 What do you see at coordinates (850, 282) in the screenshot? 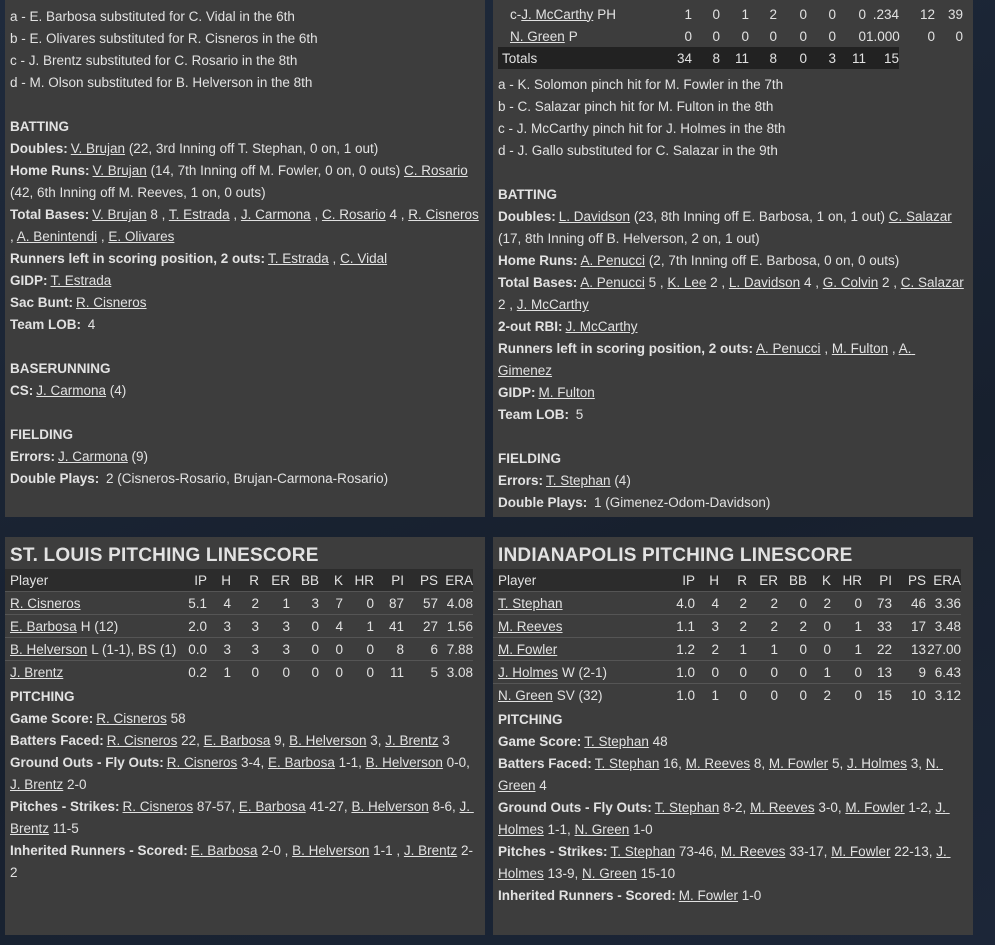
I see `player-link: G. Colvin` at bounding box center [850, 282].